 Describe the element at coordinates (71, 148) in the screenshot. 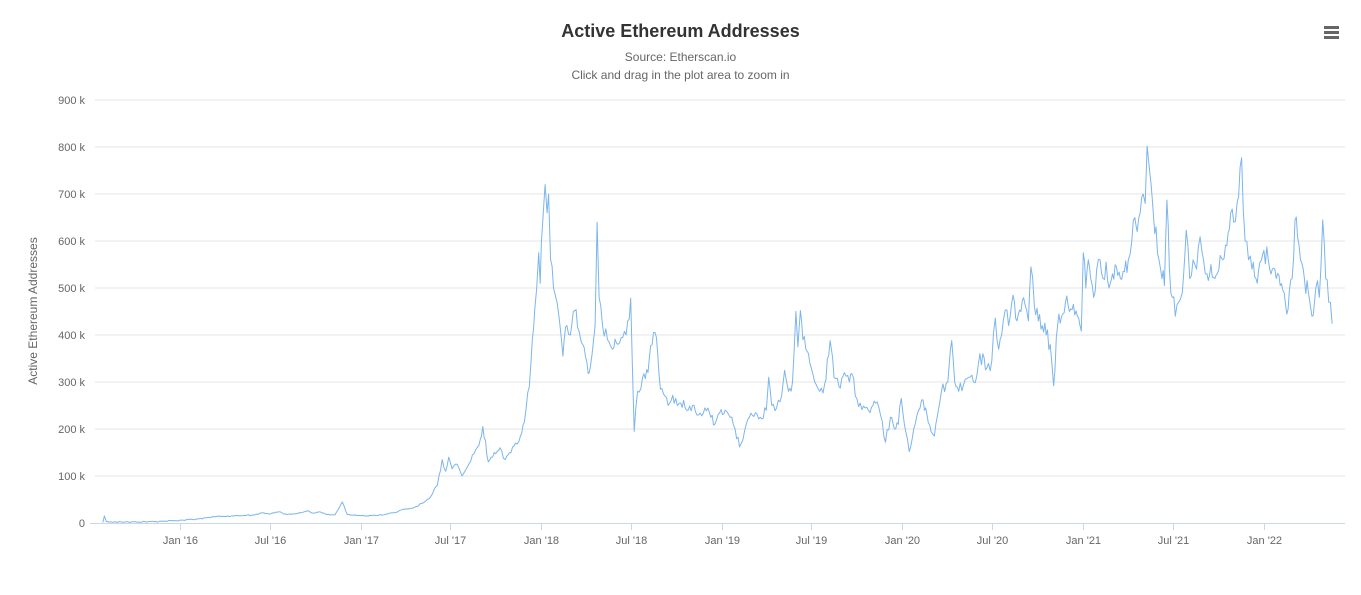

I see `y-axis-tick-label: 800 k` at that location.